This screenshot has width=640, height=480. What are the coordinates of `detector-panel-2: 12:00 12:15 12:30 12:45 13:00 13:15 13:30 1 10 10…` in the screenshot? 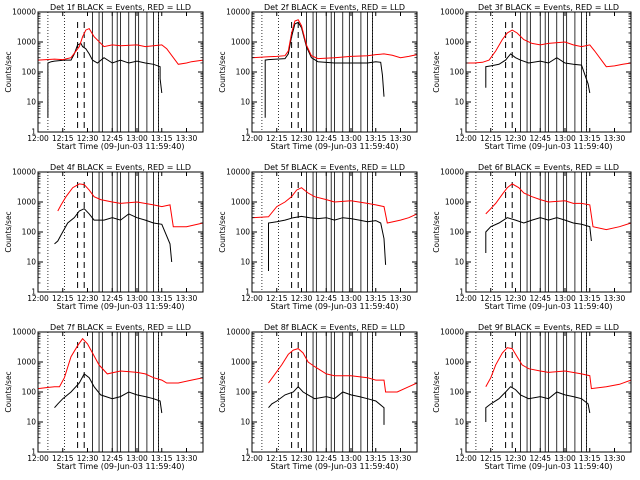 It's located at (318, 77).